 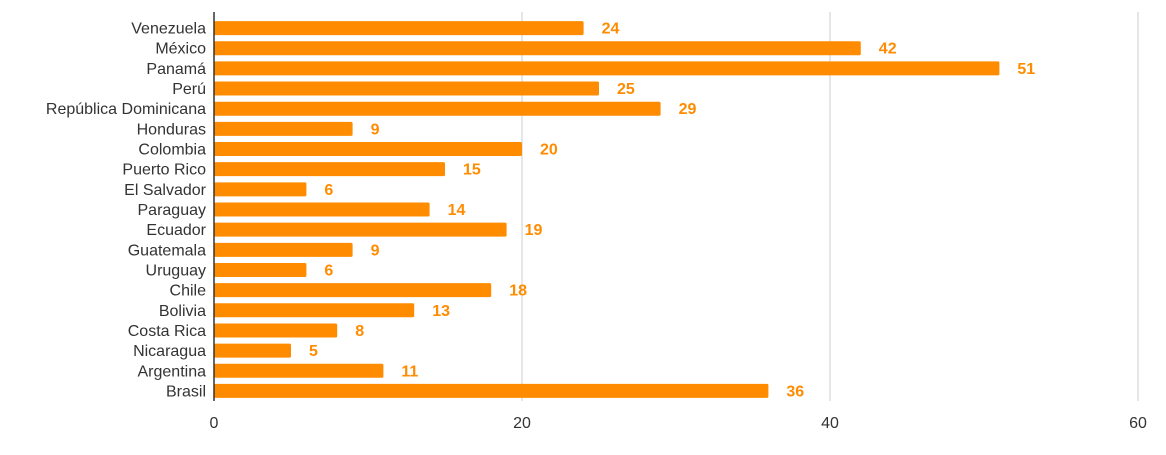 I want to click on category-label: Ecuador, so click(x=176, y=230).